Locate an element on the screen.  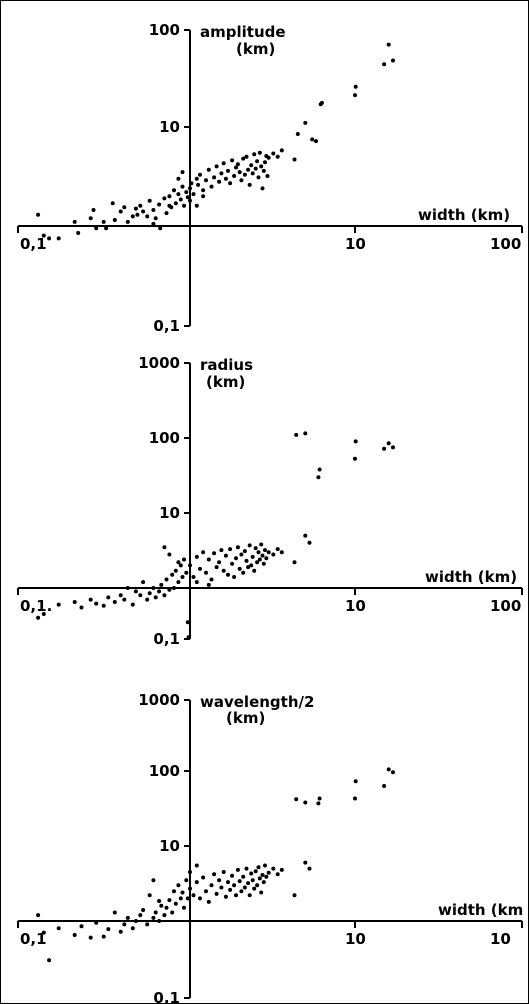
x-tick-label: 100 is located at coordinates (505, 244).